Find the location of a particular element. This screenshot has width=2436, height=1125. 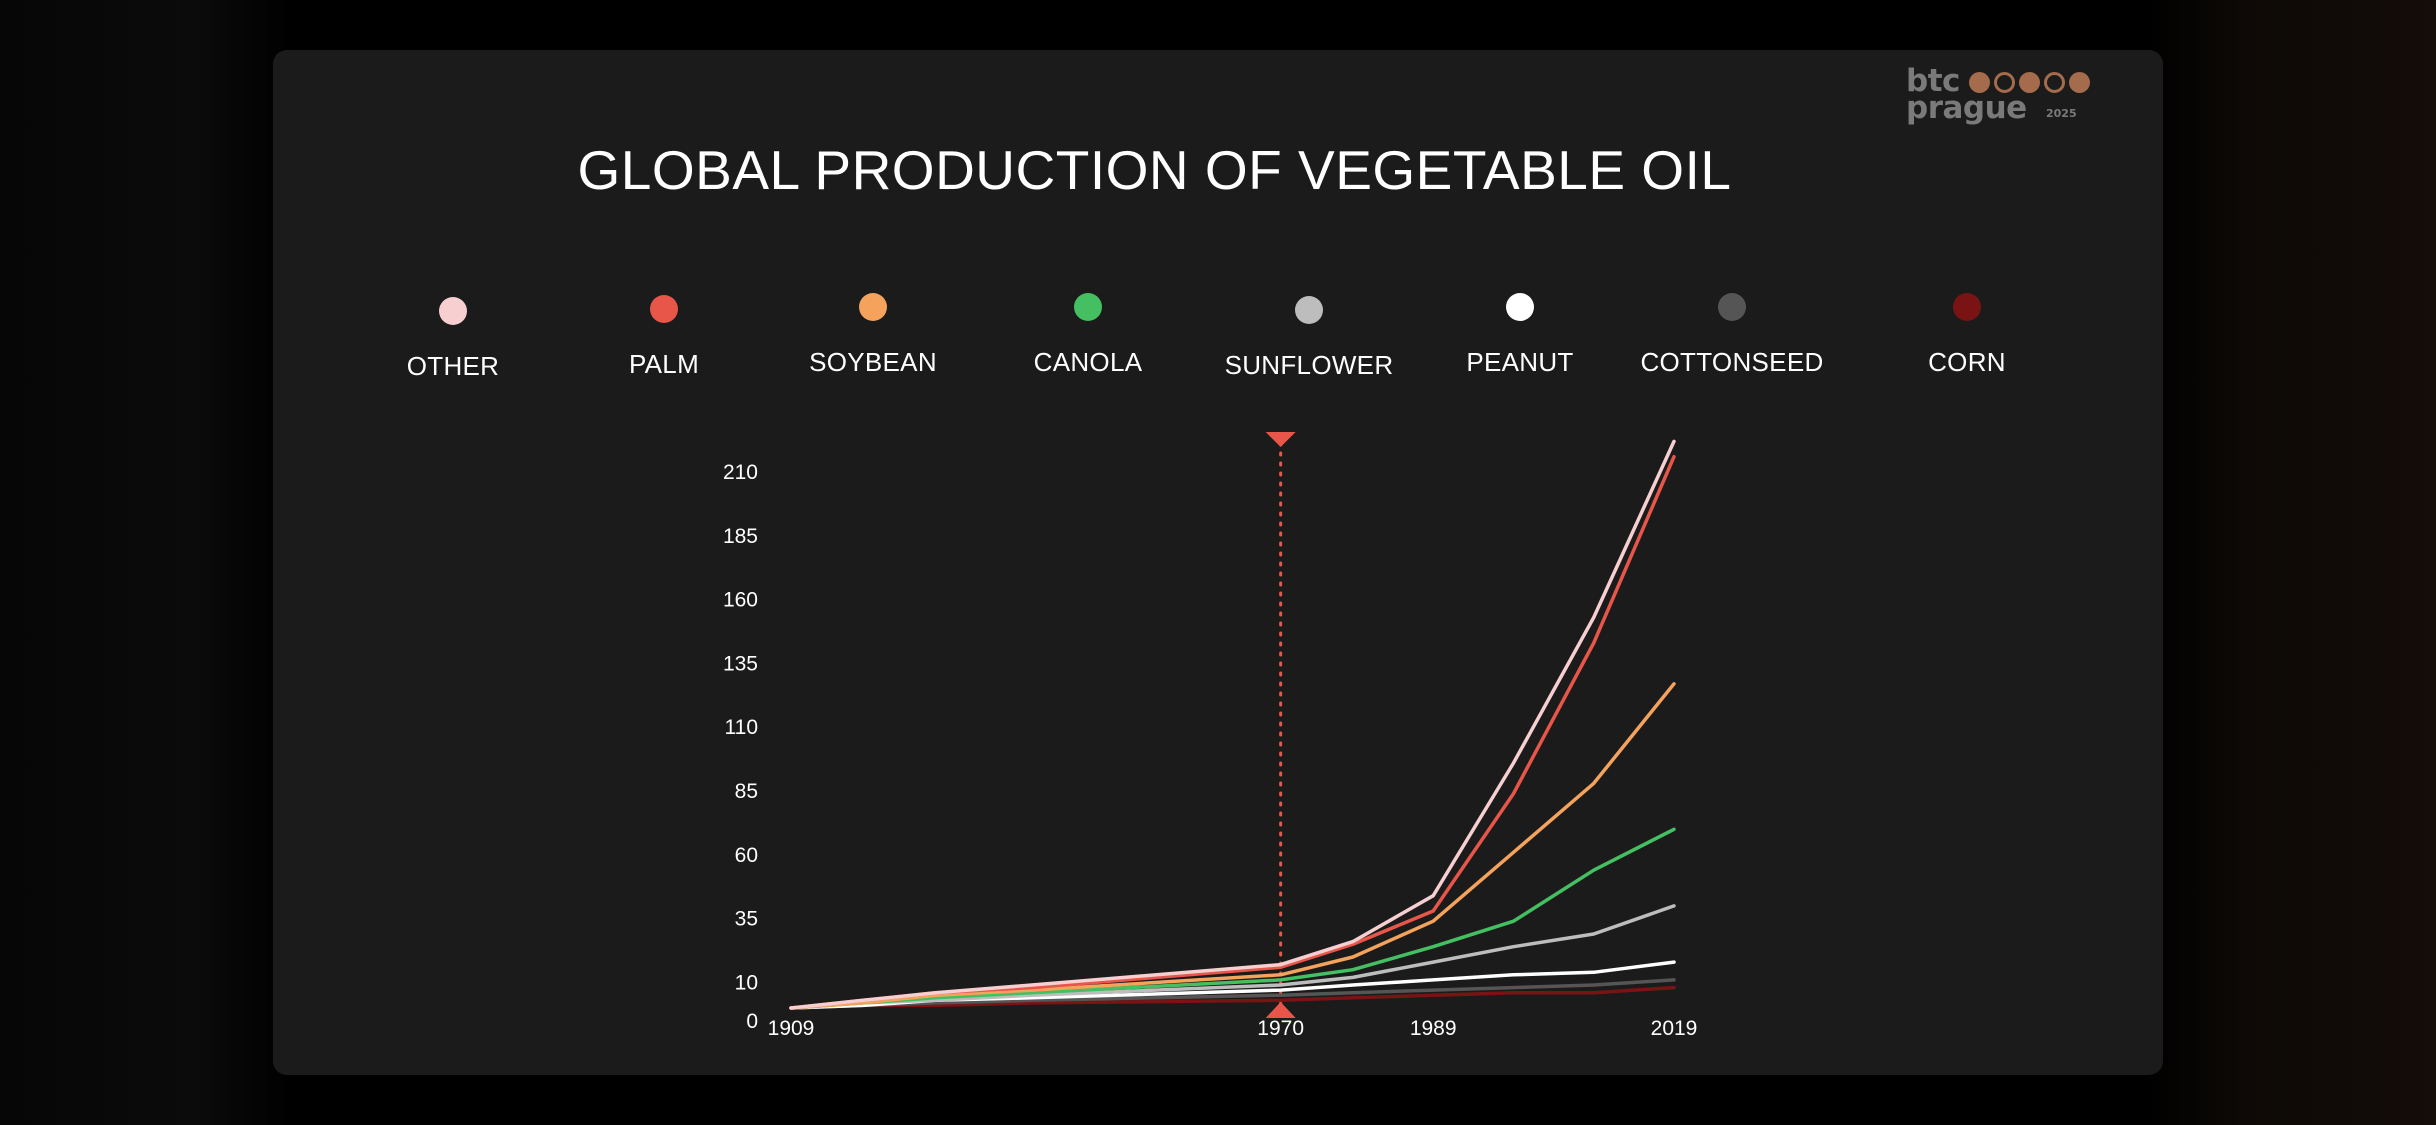

legend-label-peanut: PEANUT is located at coordinates (1520, 362).